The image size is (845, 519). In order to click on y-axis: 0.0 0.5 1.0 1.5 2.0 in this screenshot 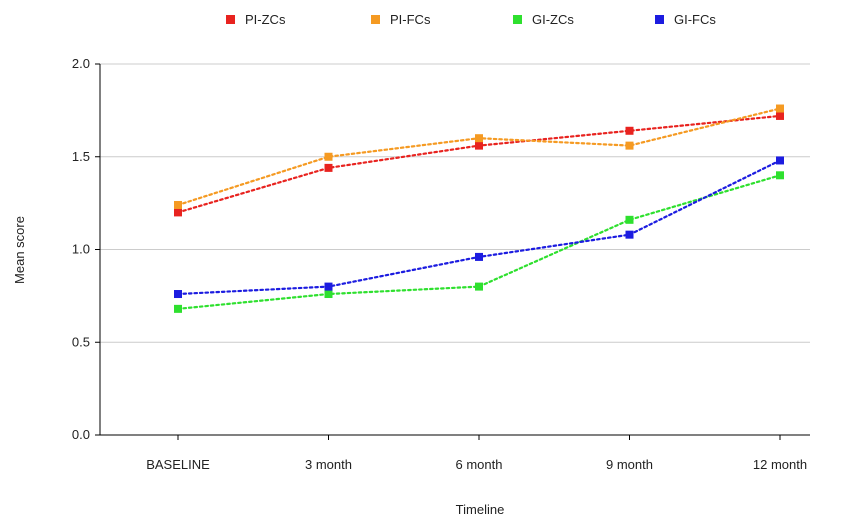, I will do `click(86, 249)`.